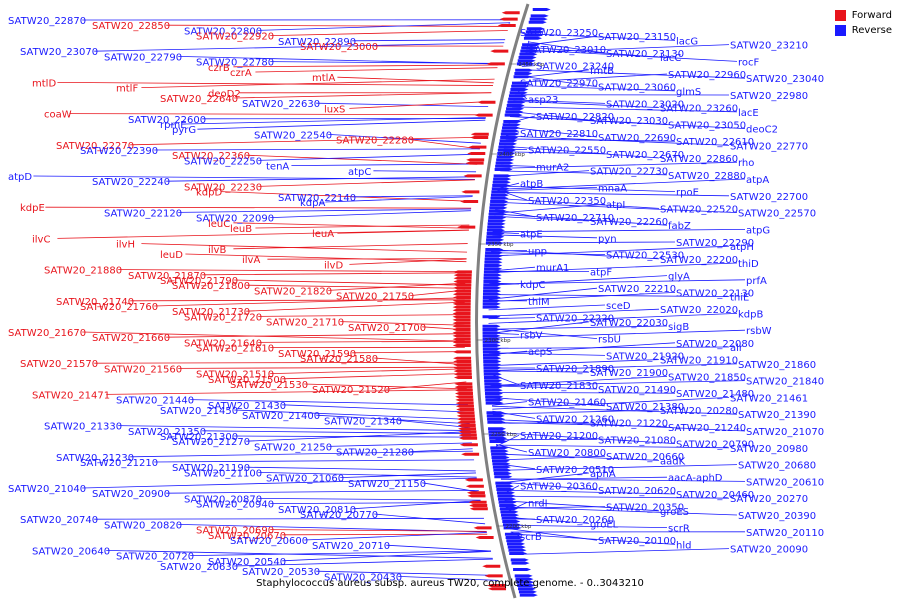 Image resolution: width=900 pixels, height=604 pixels. I want to click on gene-label: atpG, so click(758, 230).